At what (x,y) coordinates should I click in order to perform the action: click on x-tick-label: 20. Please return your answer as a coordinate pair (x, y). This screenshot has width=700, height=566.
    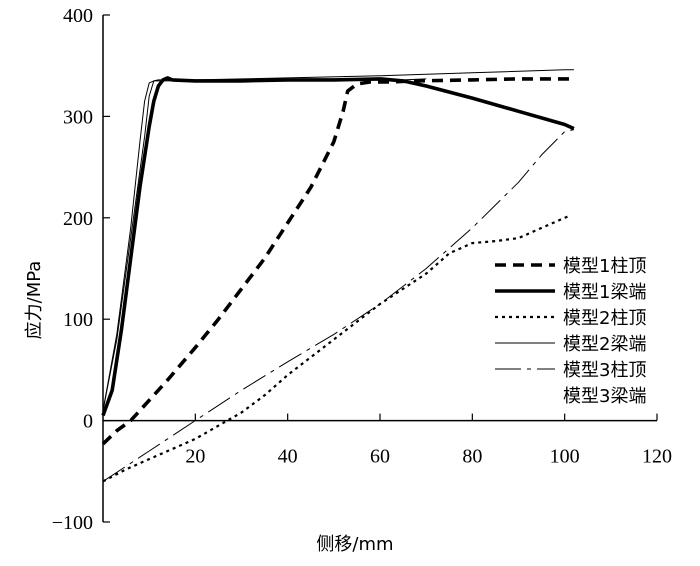
    Looking at the image, I should click on (195, 457).